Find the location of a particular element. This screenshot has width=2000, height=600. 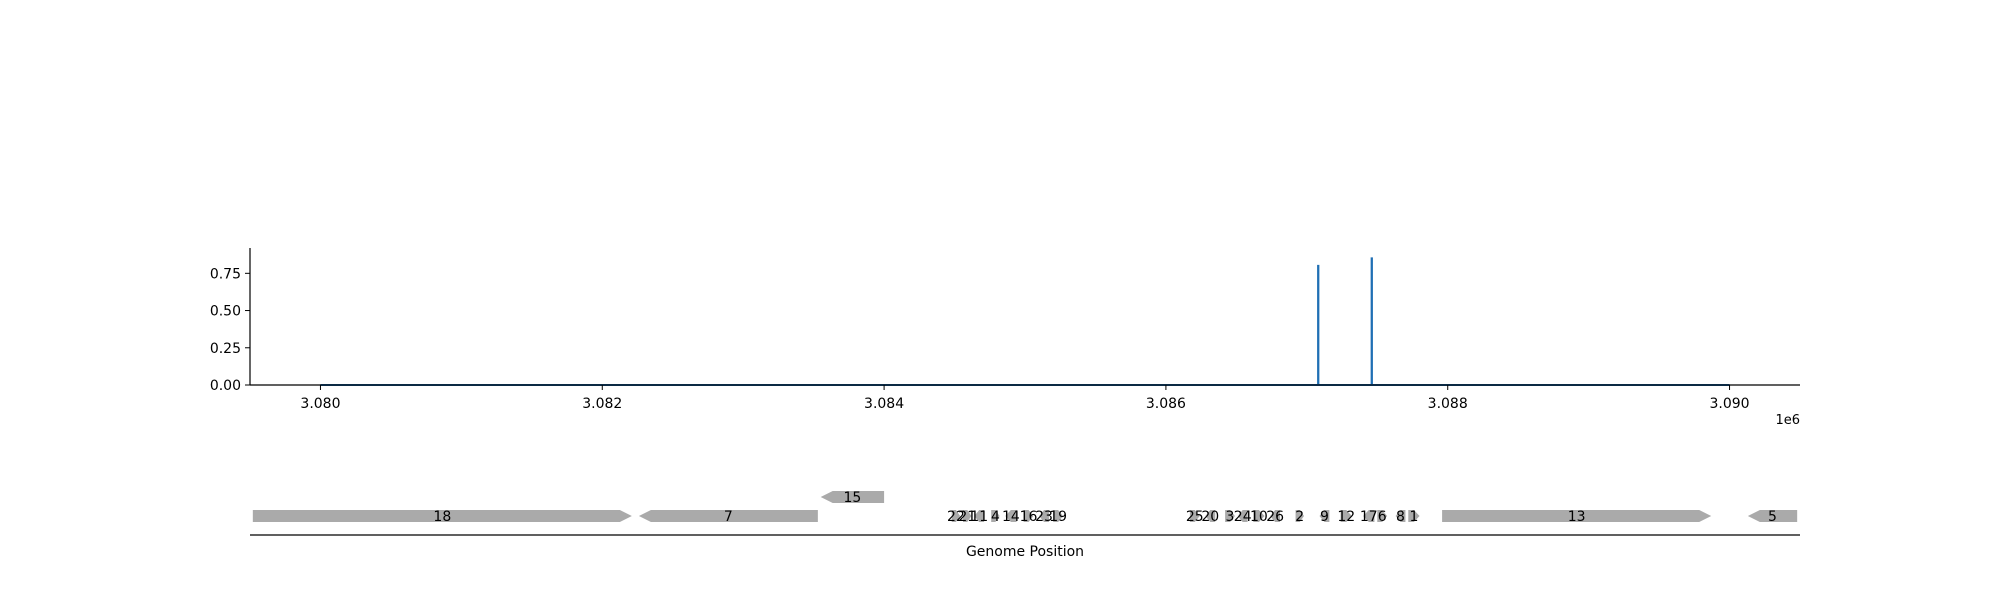

gene-feature-label: 1 is located at coordinates (1413, 517).